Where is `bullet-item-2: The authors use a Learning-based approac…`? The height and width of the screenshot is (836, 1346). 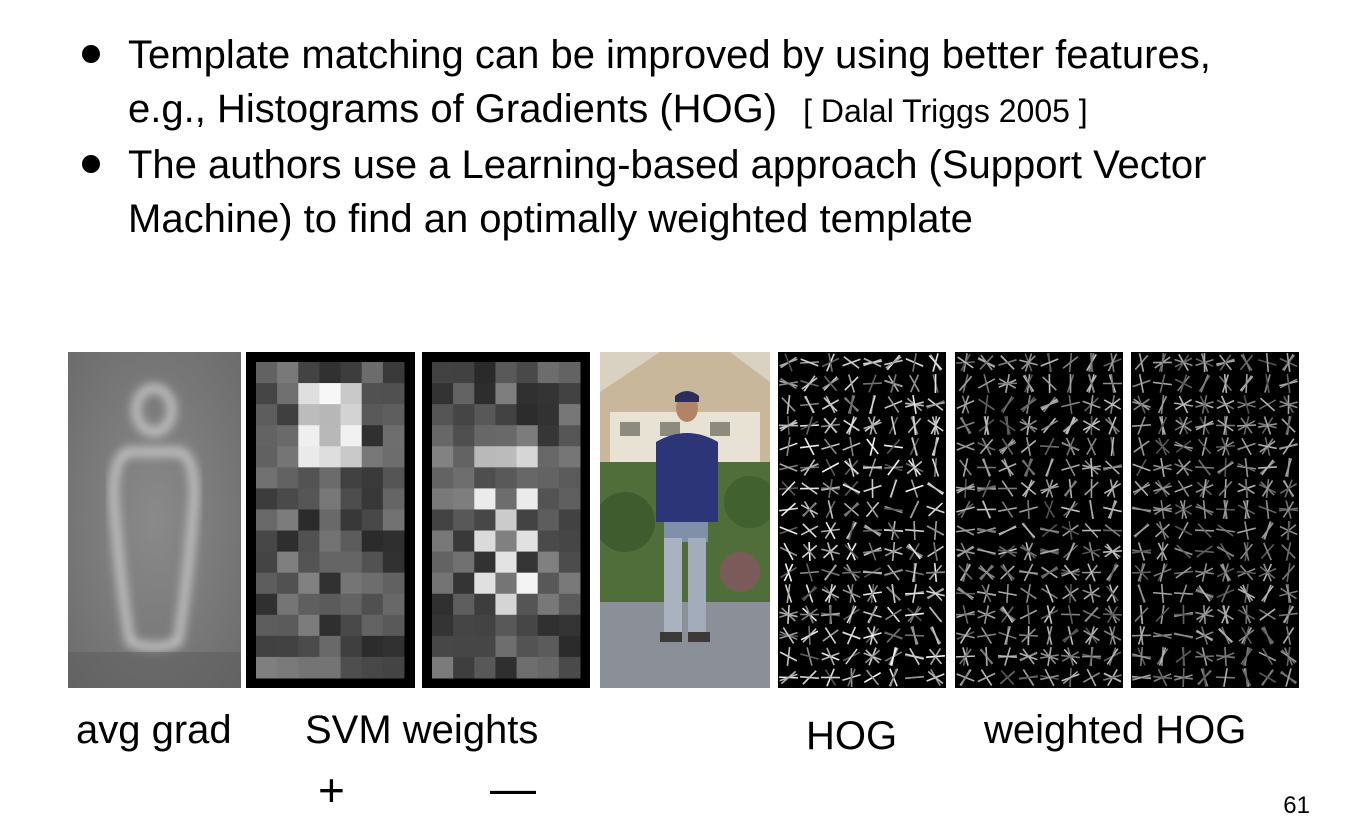
bullet-item-2: The authors use a Learning-based approac… is located at coordinates (695, 192).